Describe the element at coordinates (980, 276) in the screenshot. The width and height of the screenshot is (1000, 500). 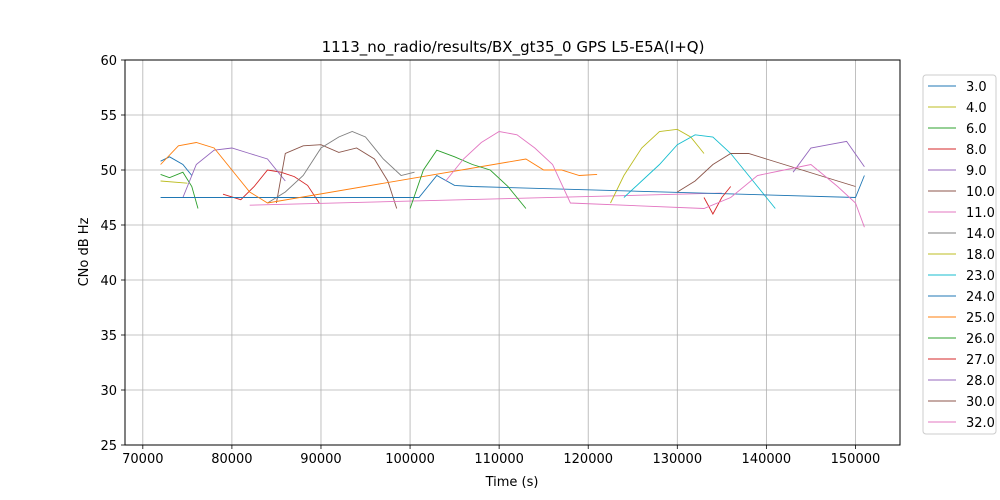
I see `legend-label: 23.0` at that location.